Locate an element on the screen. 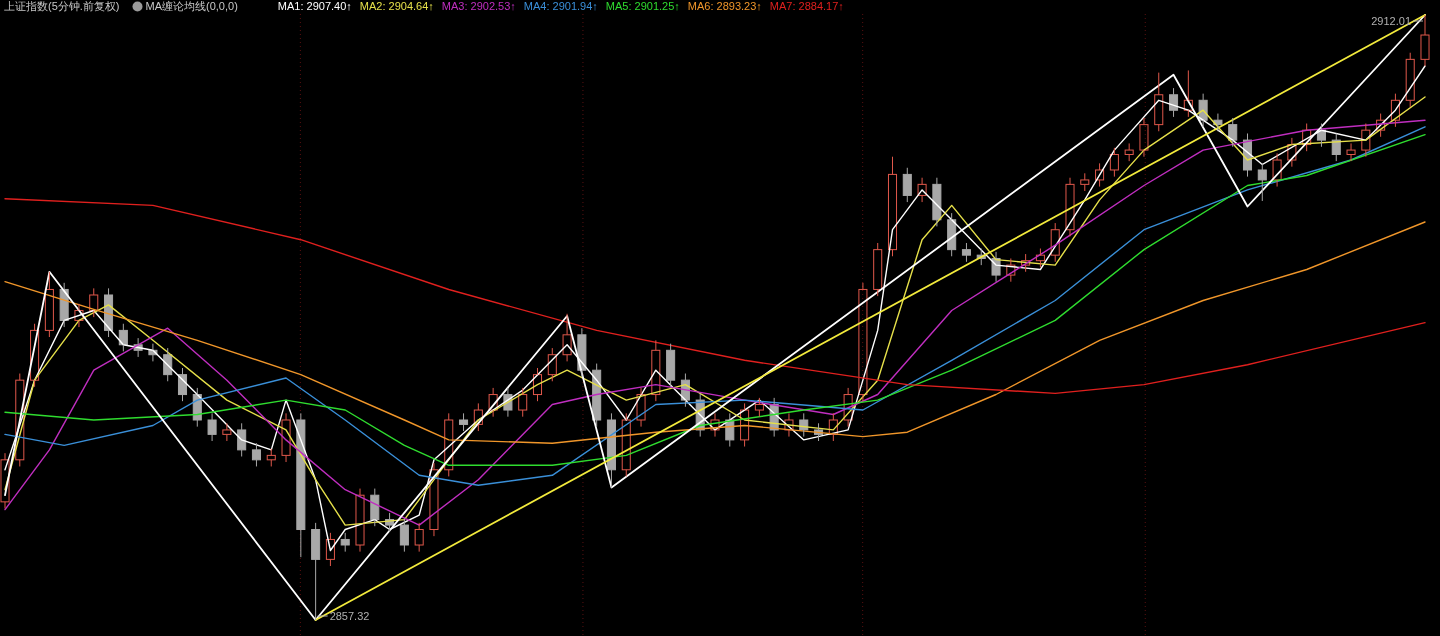 This screenshot has height=636, width=1440. note: 2912.01 is located at coordinates (1397, 21).